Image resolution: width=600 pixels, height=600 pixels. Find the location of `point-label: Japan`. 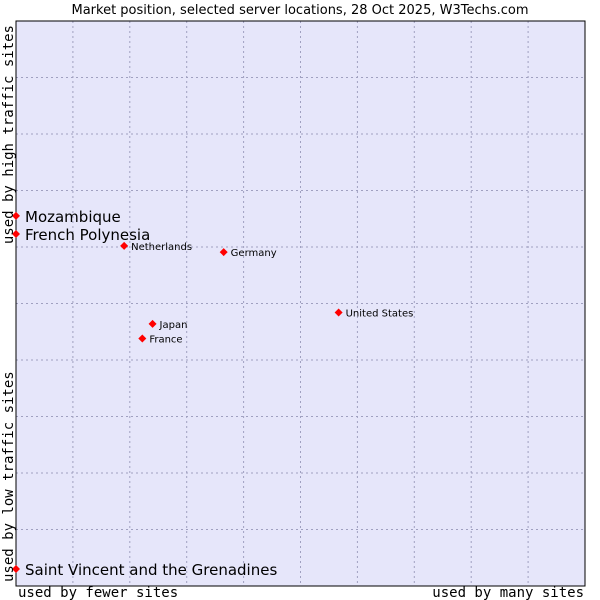

point-label: Japan is located at coordinates (173, 325).